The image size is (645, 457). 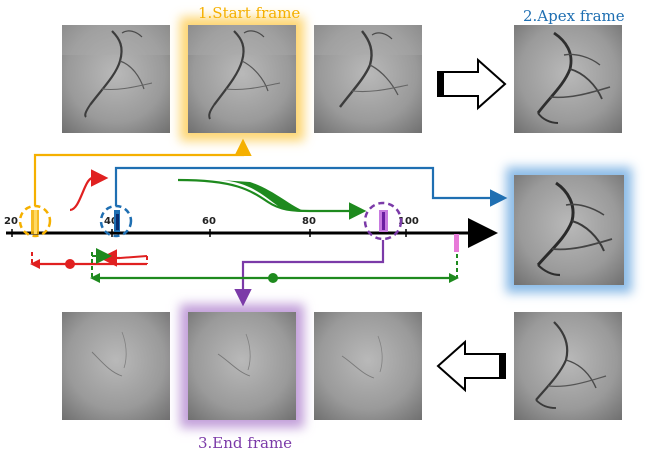 I want to click on tick-label-20: 20, so click(x=11, y=221).